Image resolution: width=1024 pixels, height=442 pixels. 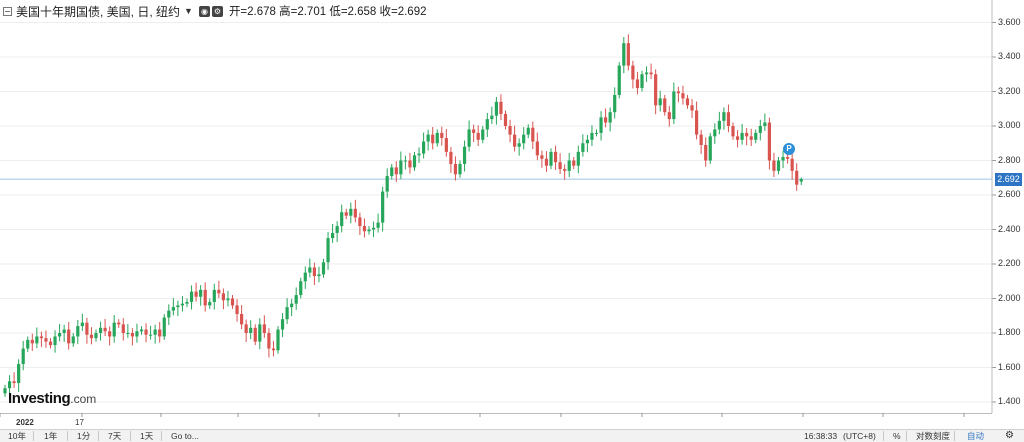 What do you see at coordinates (51, 436) in the screenshot?
I see `range-1y: 1年` at bounding box center [51, 436].